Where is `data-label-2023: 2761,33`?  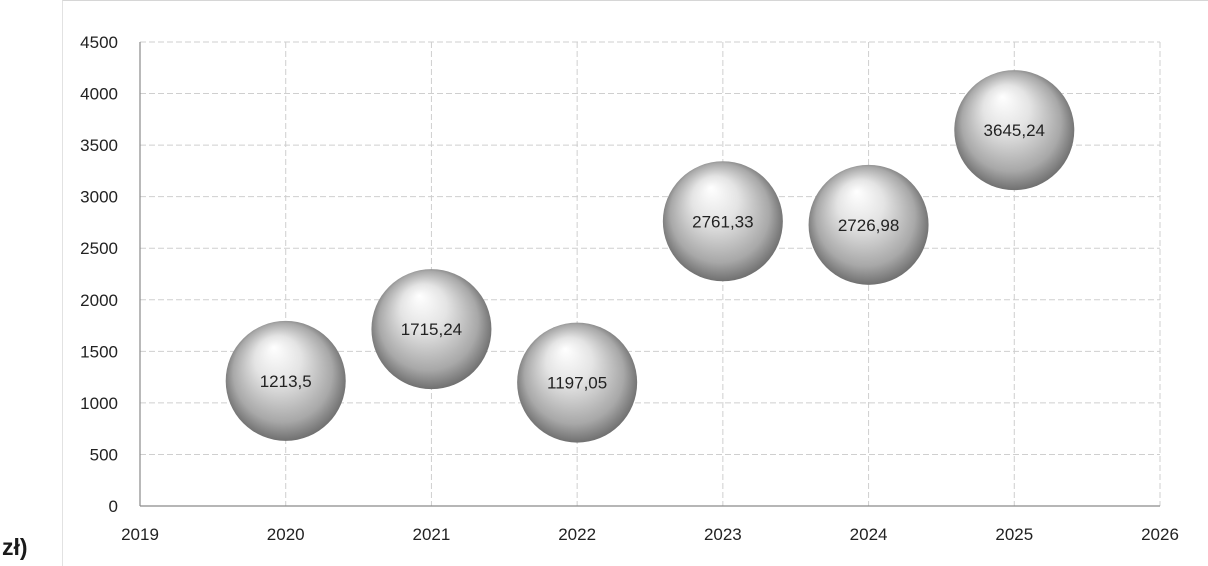
data-label-2023: 2761,33 is located at coordinates (722, 221).